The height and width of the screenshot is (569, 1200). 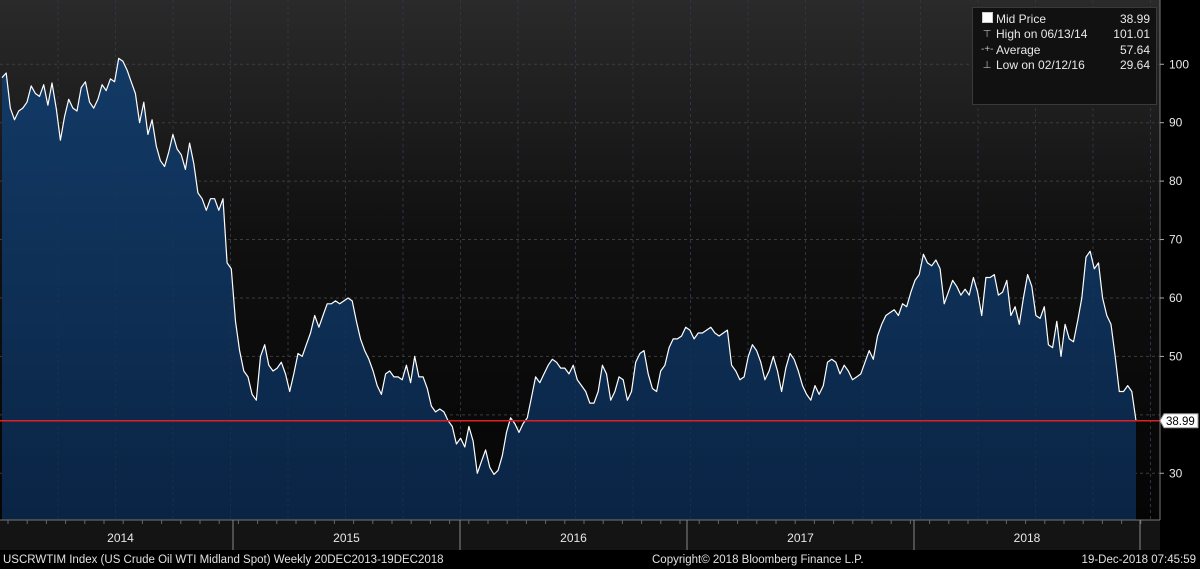 I want to click on last-price-label: 38.99, so click(x=1179, y=421).